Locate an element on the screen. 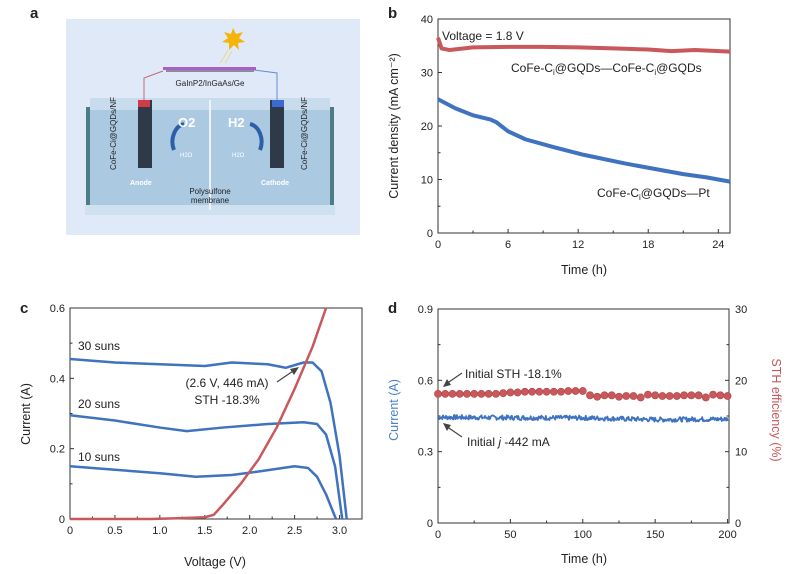 The width and height of the screenshot is (797, 574). c-label-10-suns: 10 suns is located at coordinates (99, 457).